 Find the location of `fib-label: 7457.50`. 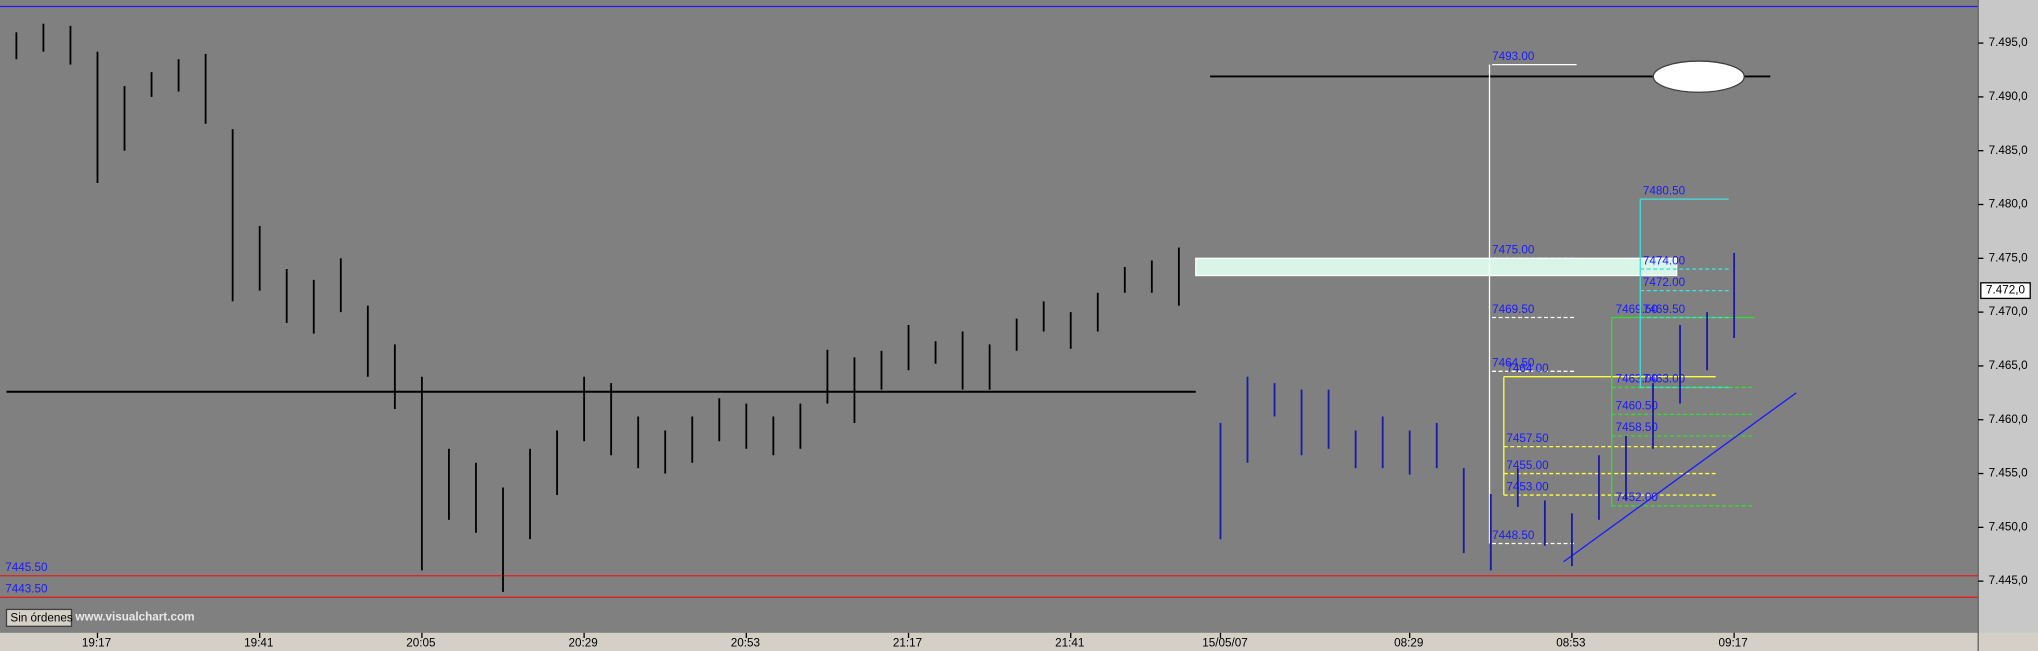

fib-label: 7457.50 is located at coordinates (1527, 438).